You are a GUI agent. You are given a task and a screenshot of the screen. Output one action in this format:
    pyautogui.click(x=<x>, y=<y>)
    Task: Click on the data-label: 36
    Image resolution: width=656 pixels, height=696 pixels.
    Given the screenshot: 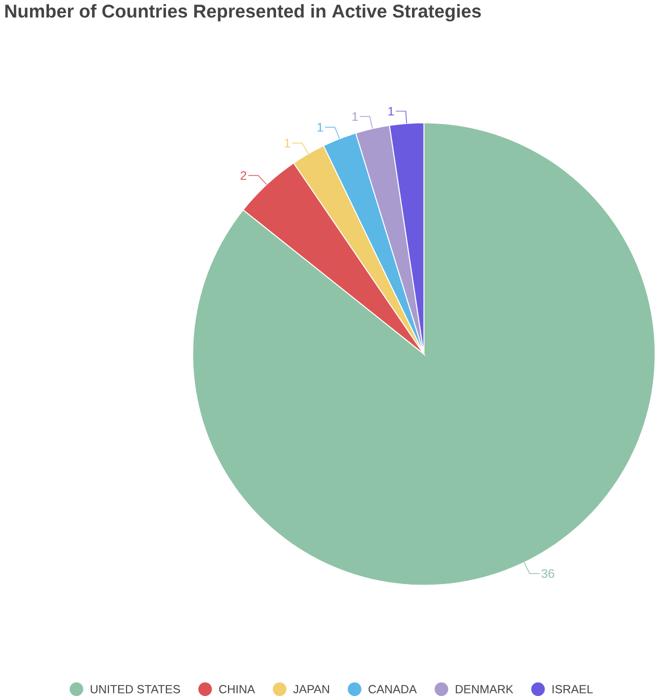 What is the action you would take?
    pyautogui.click(x=548, y=573)
    